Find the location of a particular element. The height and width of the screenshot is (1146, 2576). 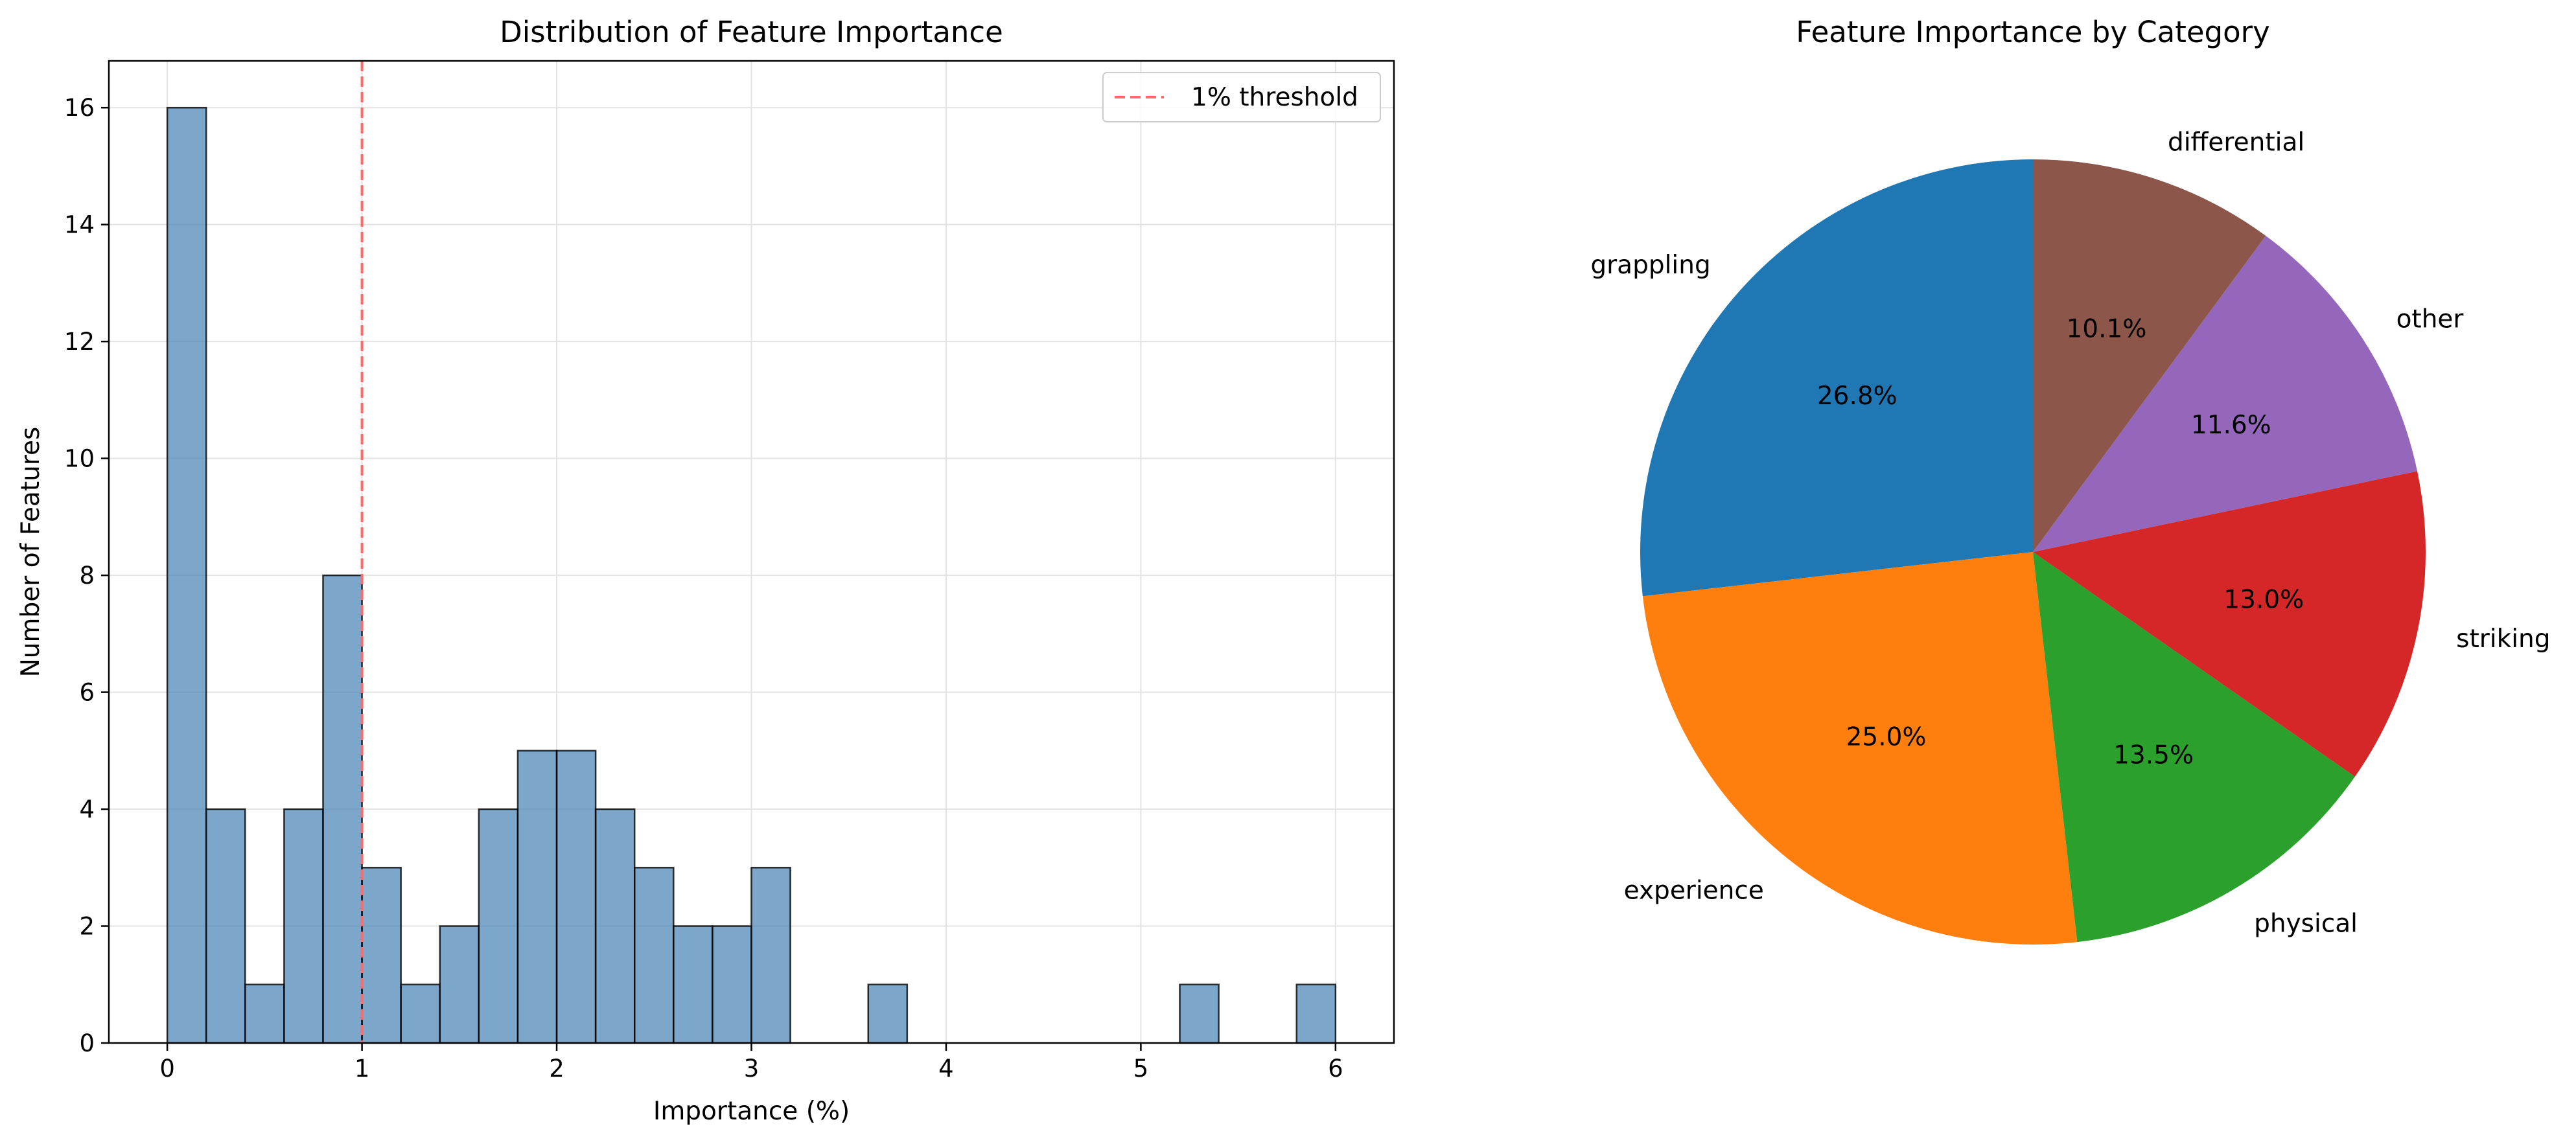

histogram-y-ticks: 0 2 4 6 8 10 12 14 16 is located at coordinates (86, 575).